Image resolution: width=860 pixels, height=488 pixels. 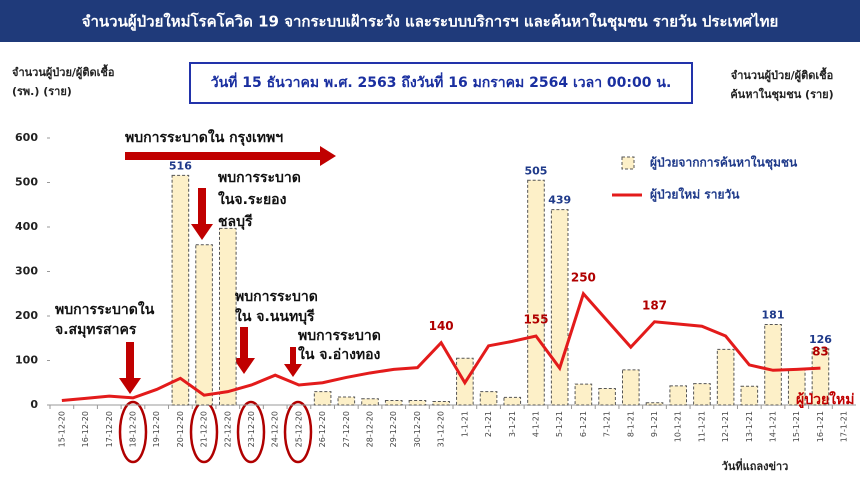 I want to click on x-tick-label: 7-1-21, so click(x=607, y=424).